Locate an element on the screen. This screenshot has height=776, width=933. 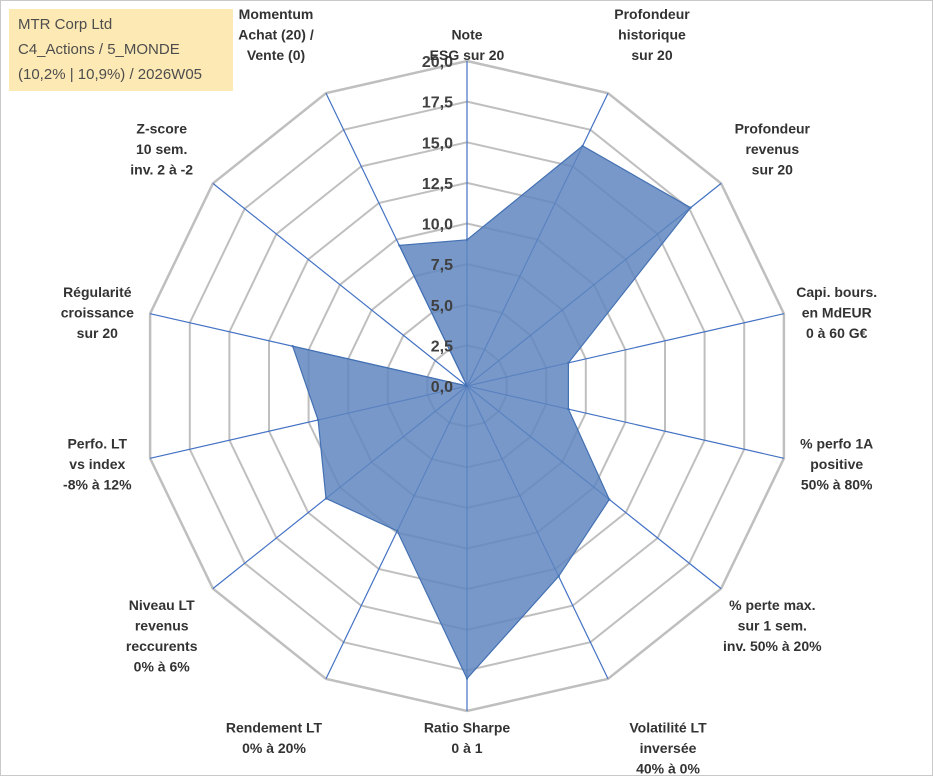
category-label-5: % perte max. is located at coordinates (772, 605).